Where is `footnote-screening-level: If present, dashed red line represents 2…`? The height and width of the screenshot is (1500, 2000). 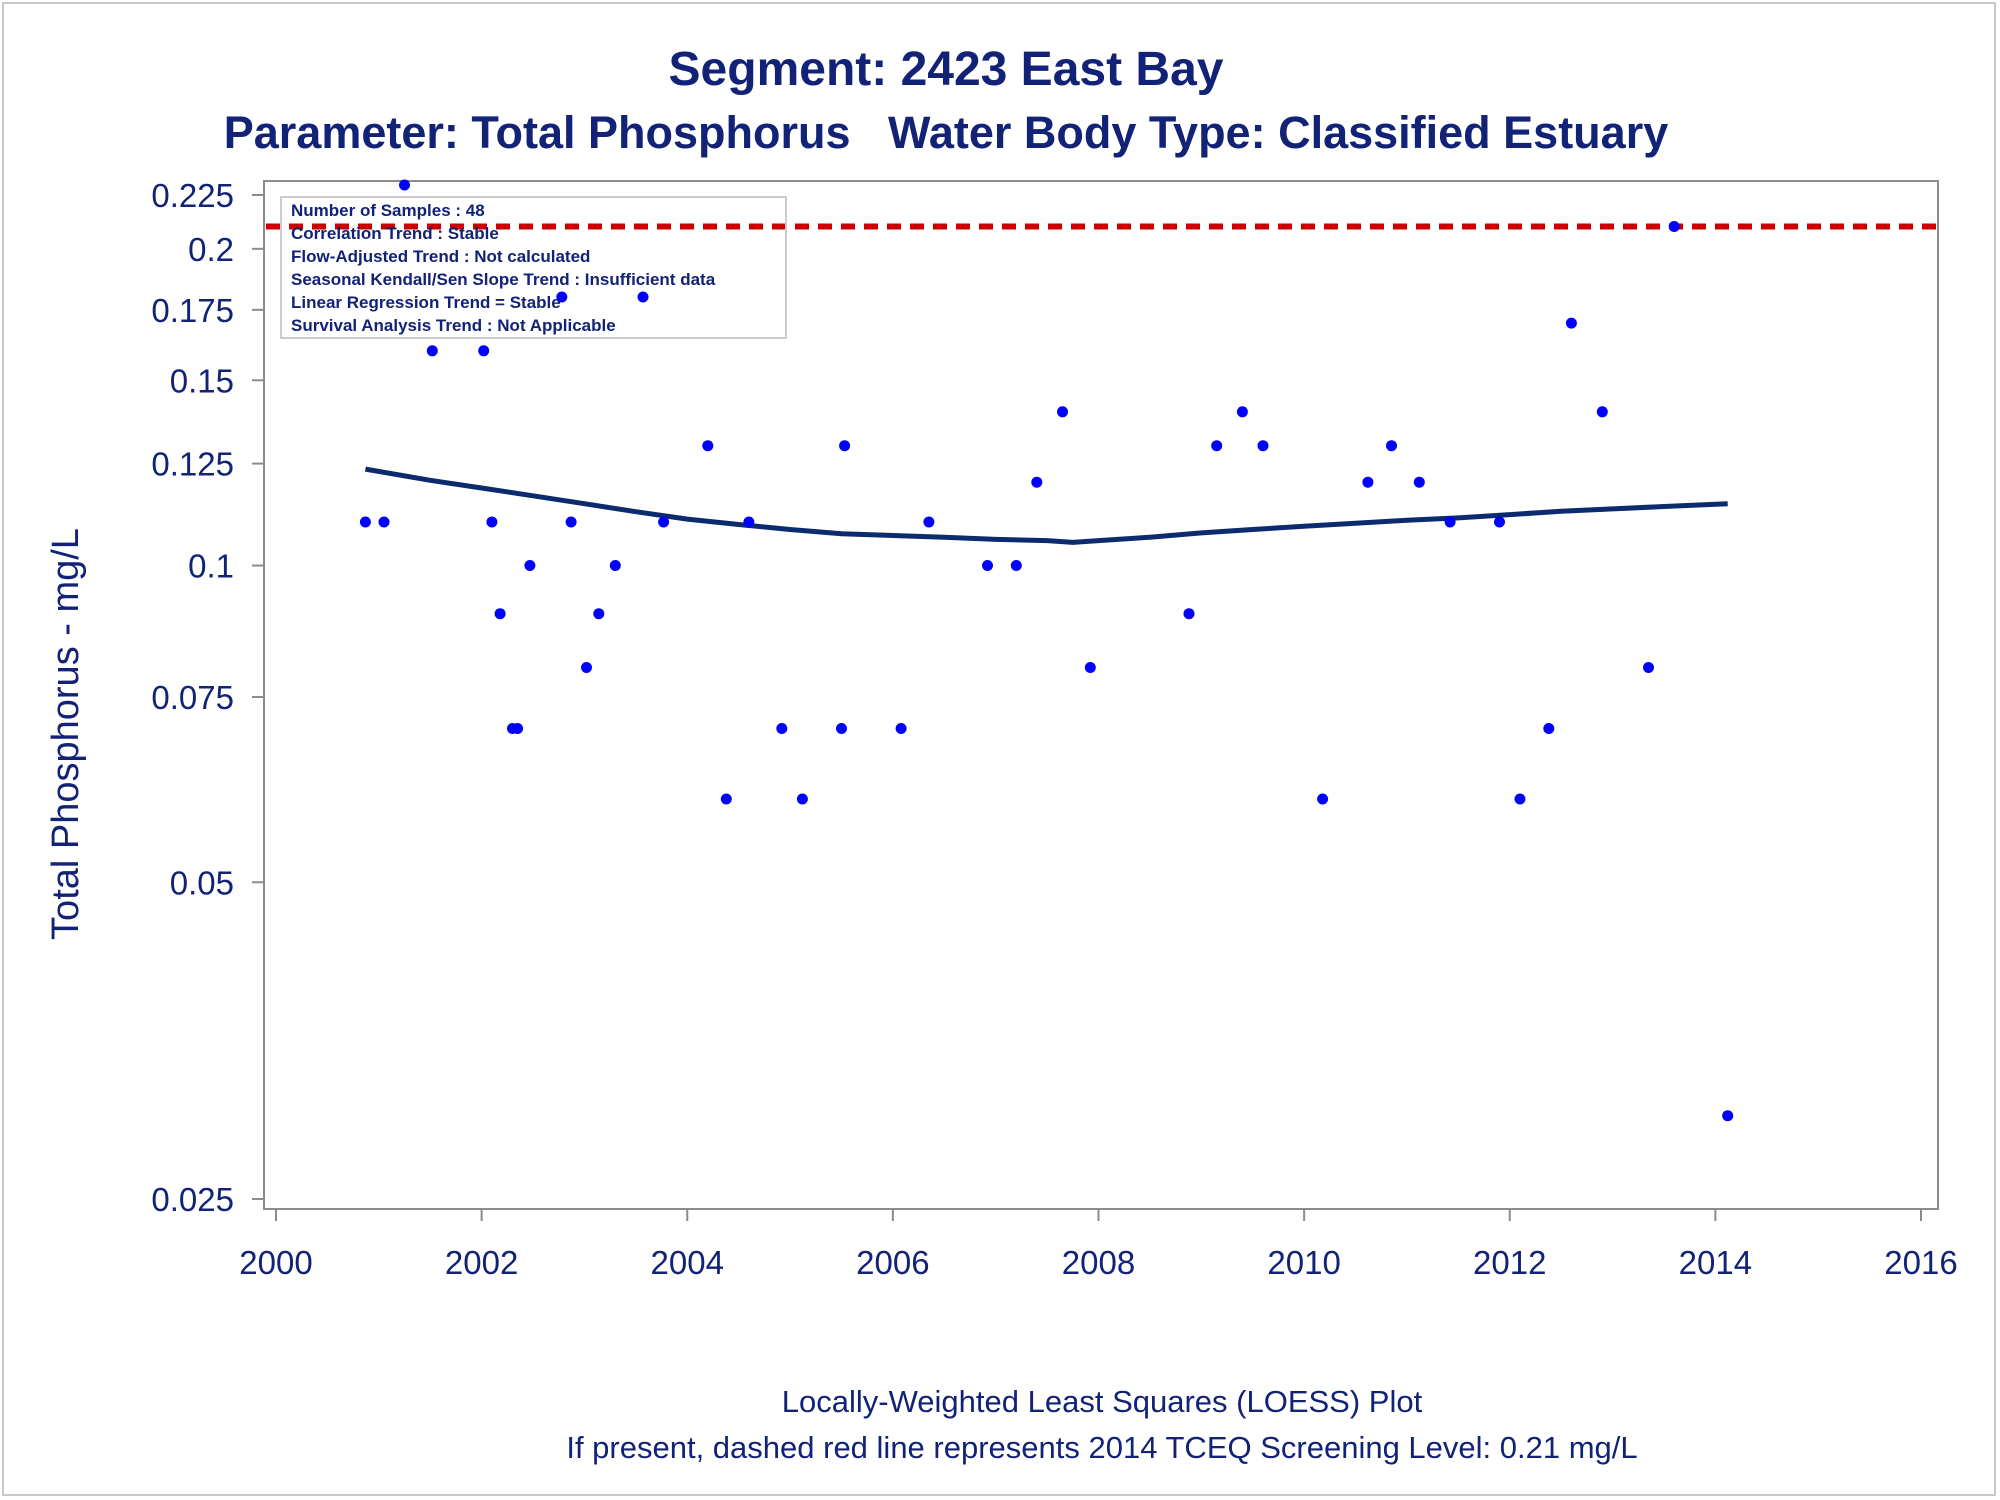
footnote-screening-level: If present, dashed red line represents 2… is located at coordinates (1101, 1447).